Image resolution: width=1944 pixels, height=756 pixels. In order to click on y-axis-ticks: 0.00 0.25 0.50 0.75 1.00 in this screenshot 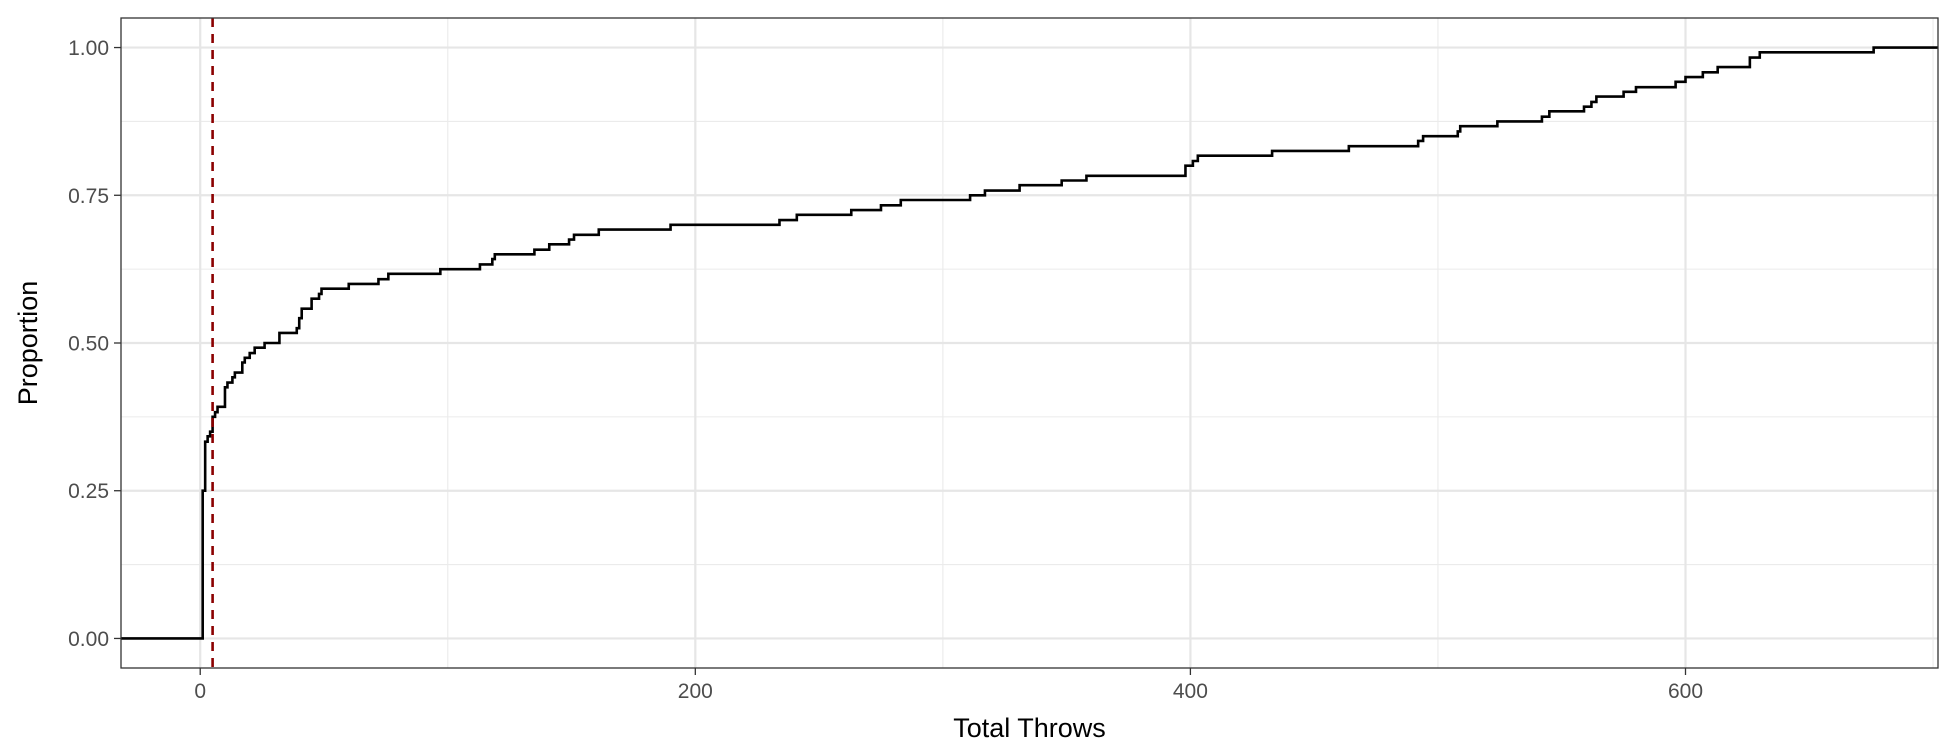, I will do `click(94, 344)`.